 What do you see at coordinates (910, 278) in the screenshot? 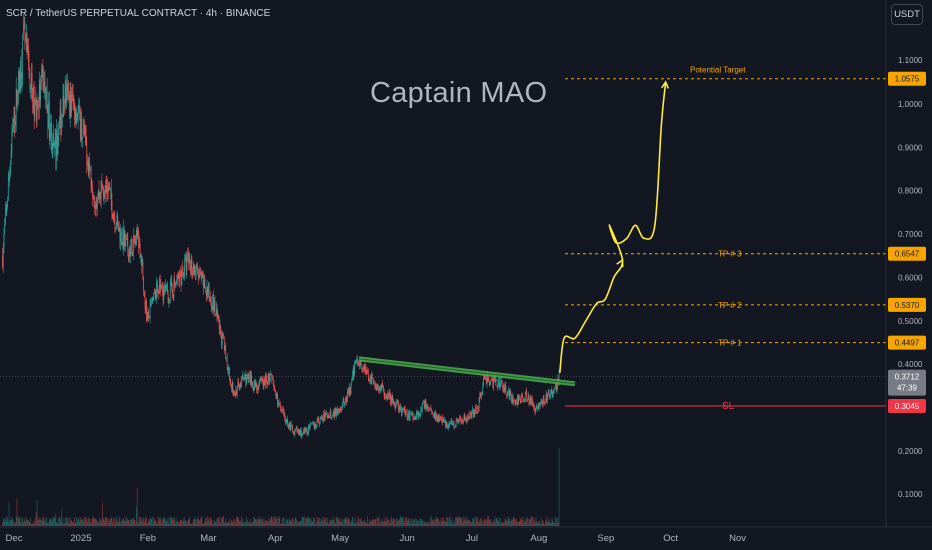
I see `price-tick-label: 0.6000` at bounding box center [910, 278].